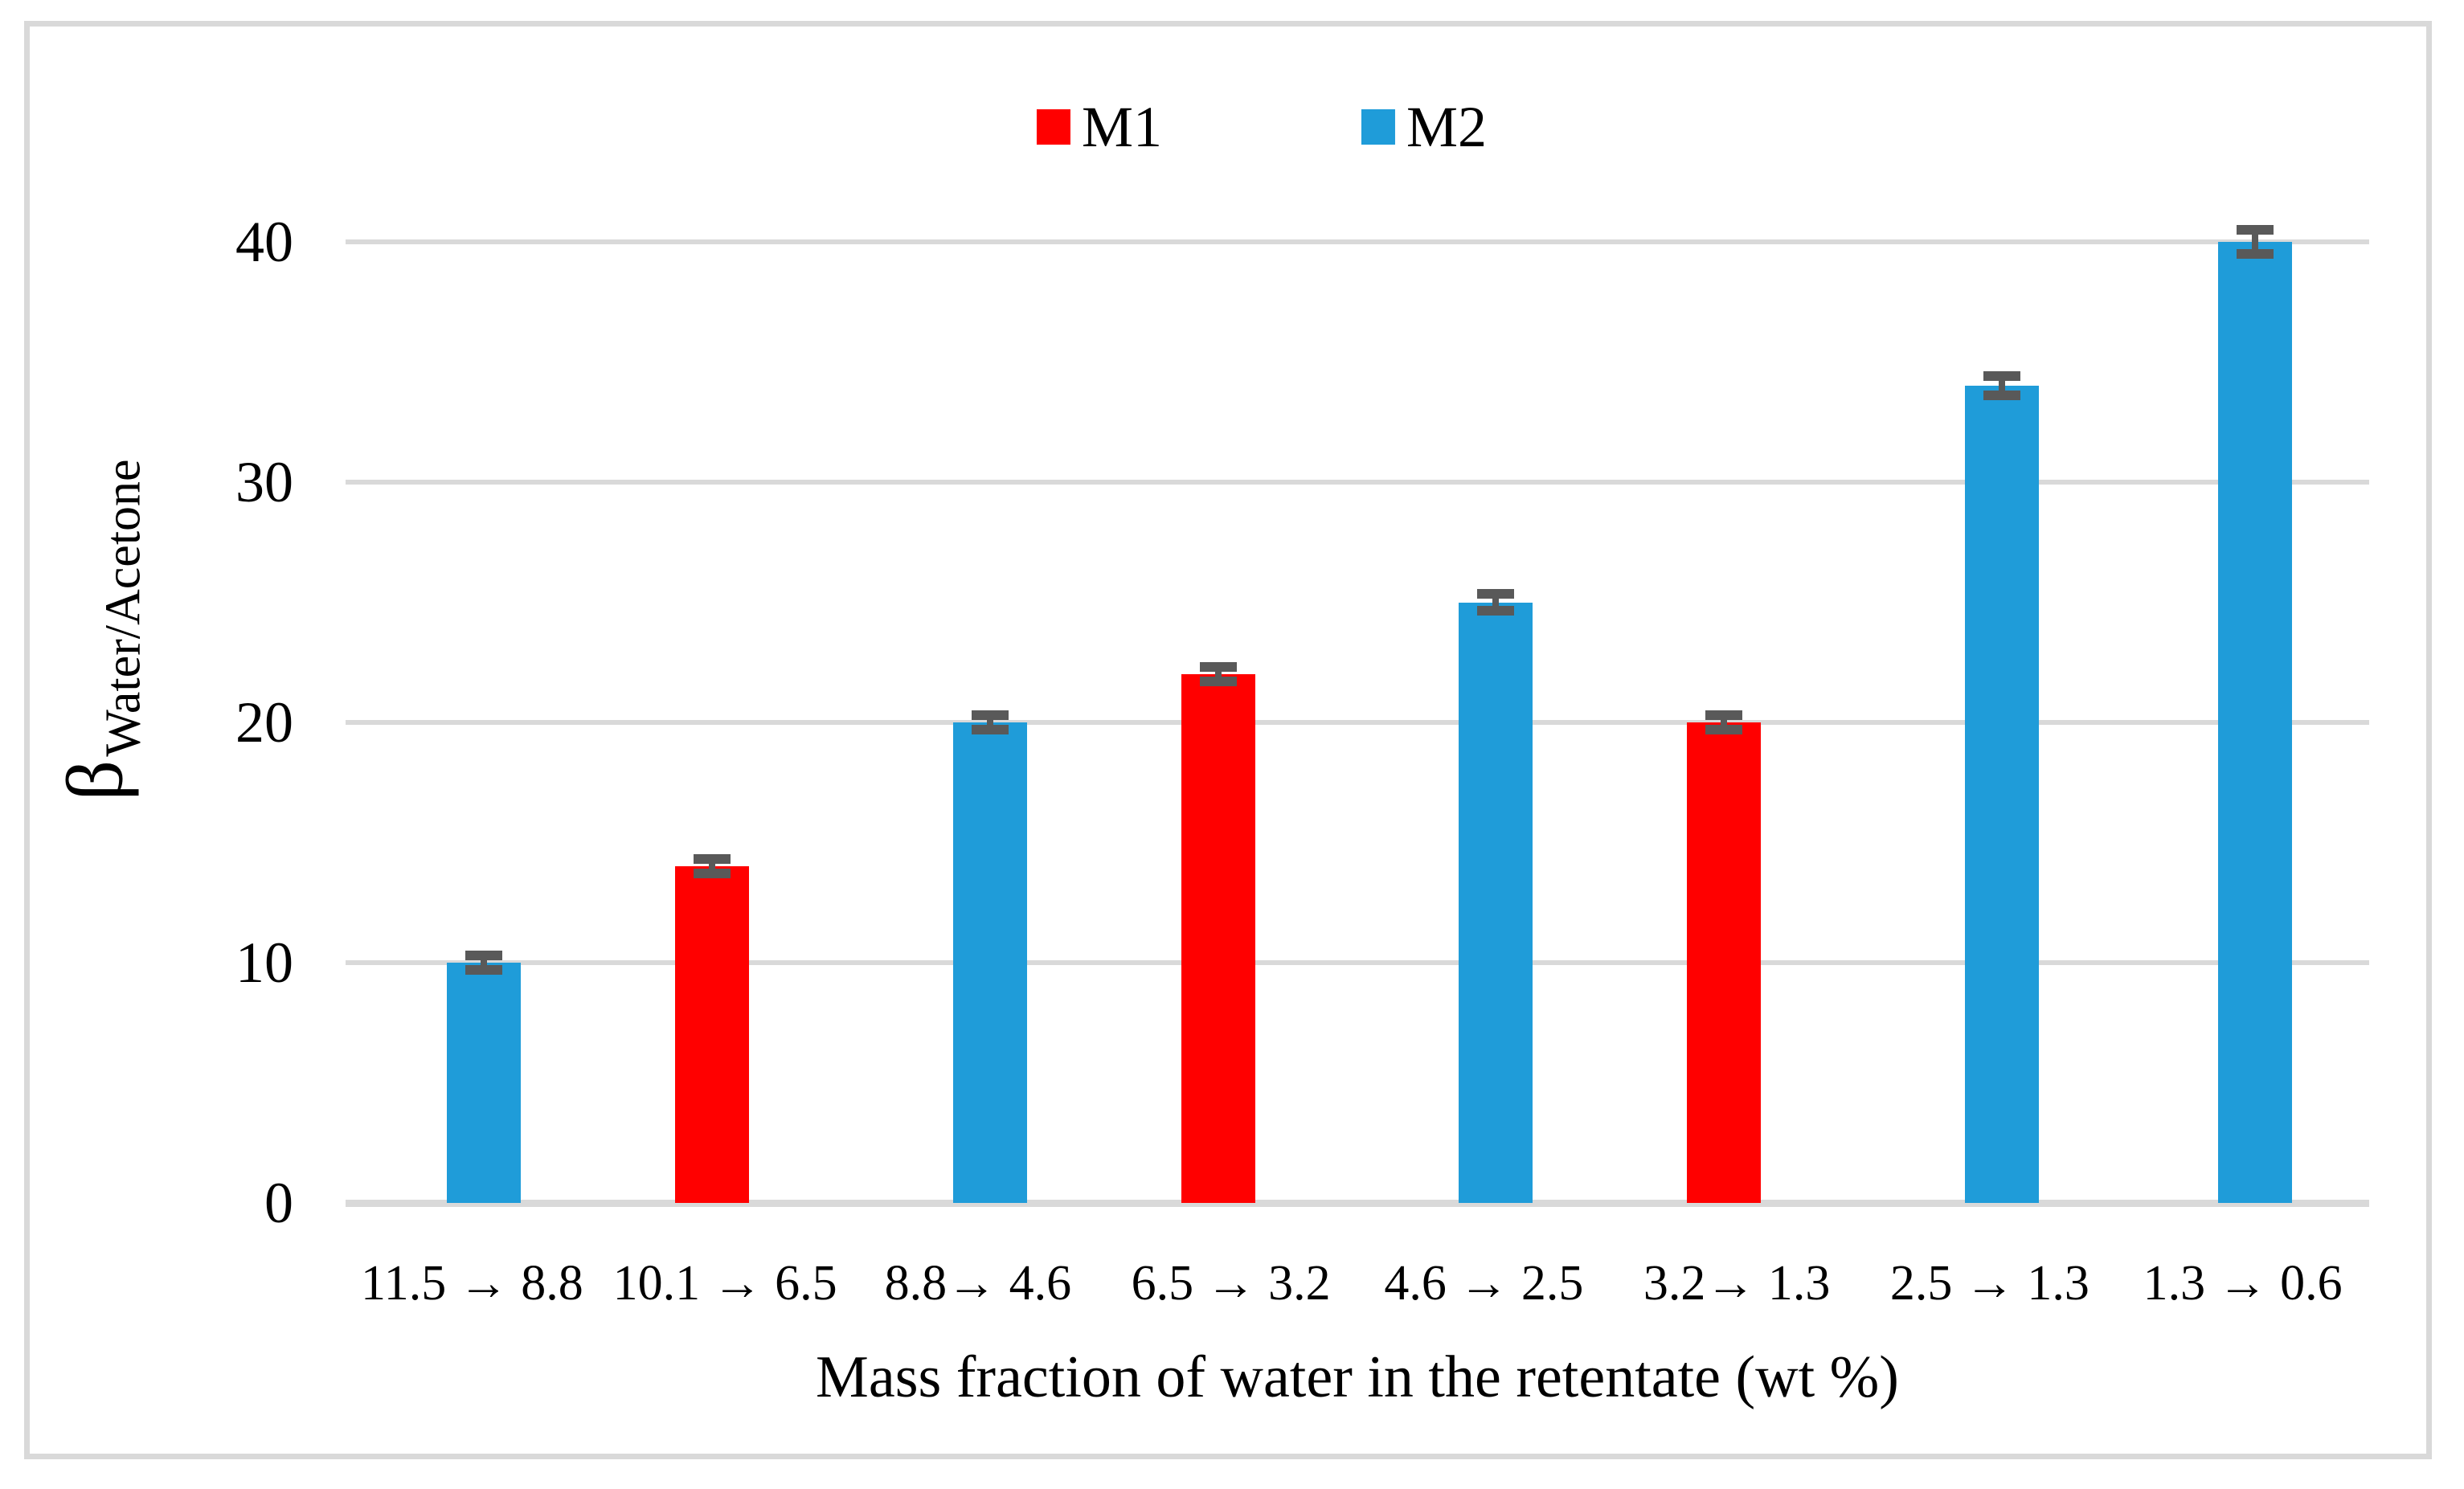 This screenshot has height=1489, width=2464. I want to click on legend-item-m2: M2, so click(1424, 127).